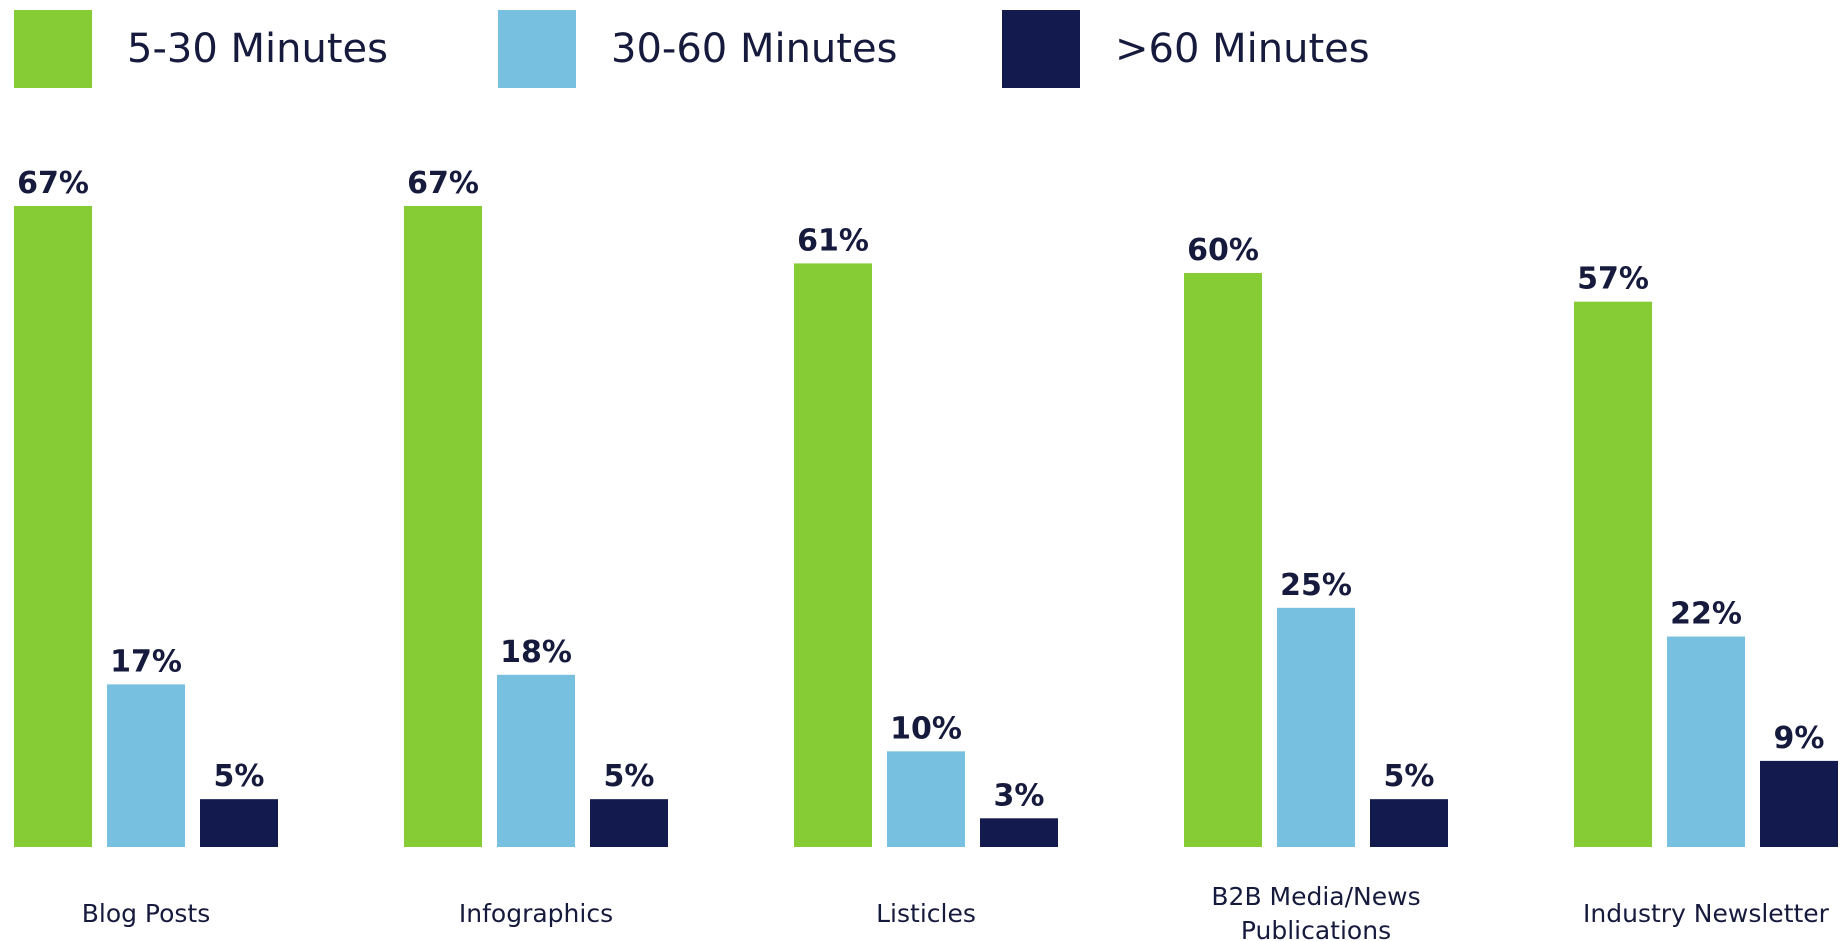  What do you see at coordinates (1613, 574) in the screenshot?
I see `bar-industry-newsletter-5-30-minutes` at bounding box center [1613, 574].